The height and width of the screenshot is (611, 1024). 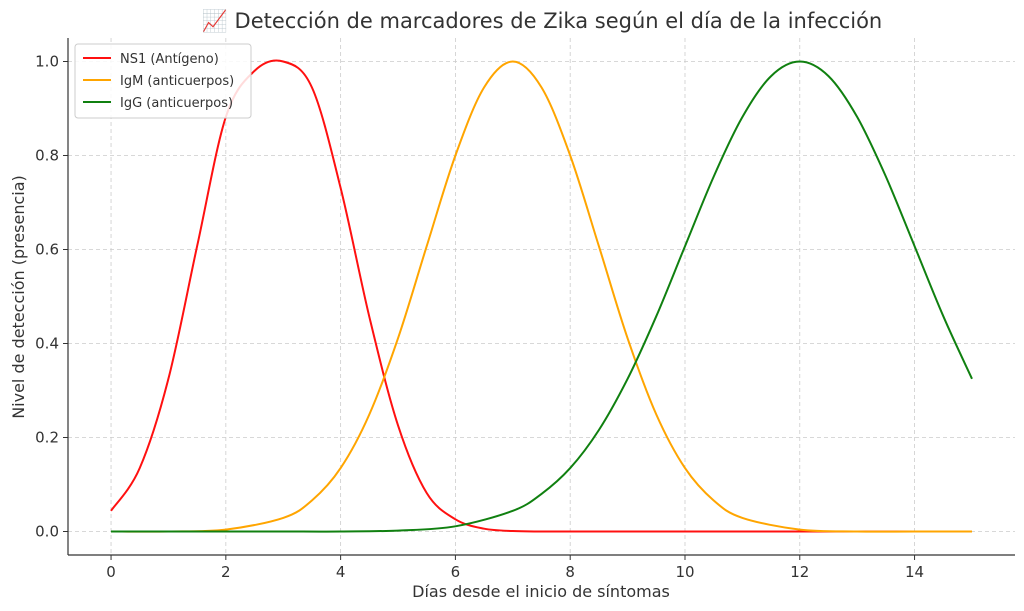 What do you see at coordinates (914, 572) in the screenshot?
I see `x-tick-label: 14` at bounding box center [914, 572].